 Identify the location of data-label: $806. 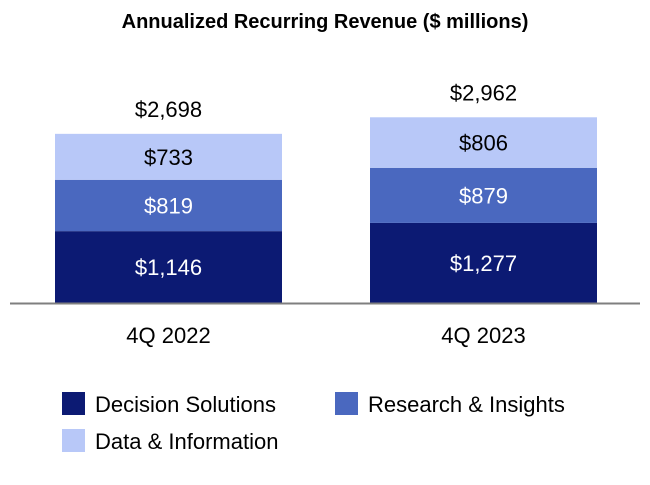
(483, 143).